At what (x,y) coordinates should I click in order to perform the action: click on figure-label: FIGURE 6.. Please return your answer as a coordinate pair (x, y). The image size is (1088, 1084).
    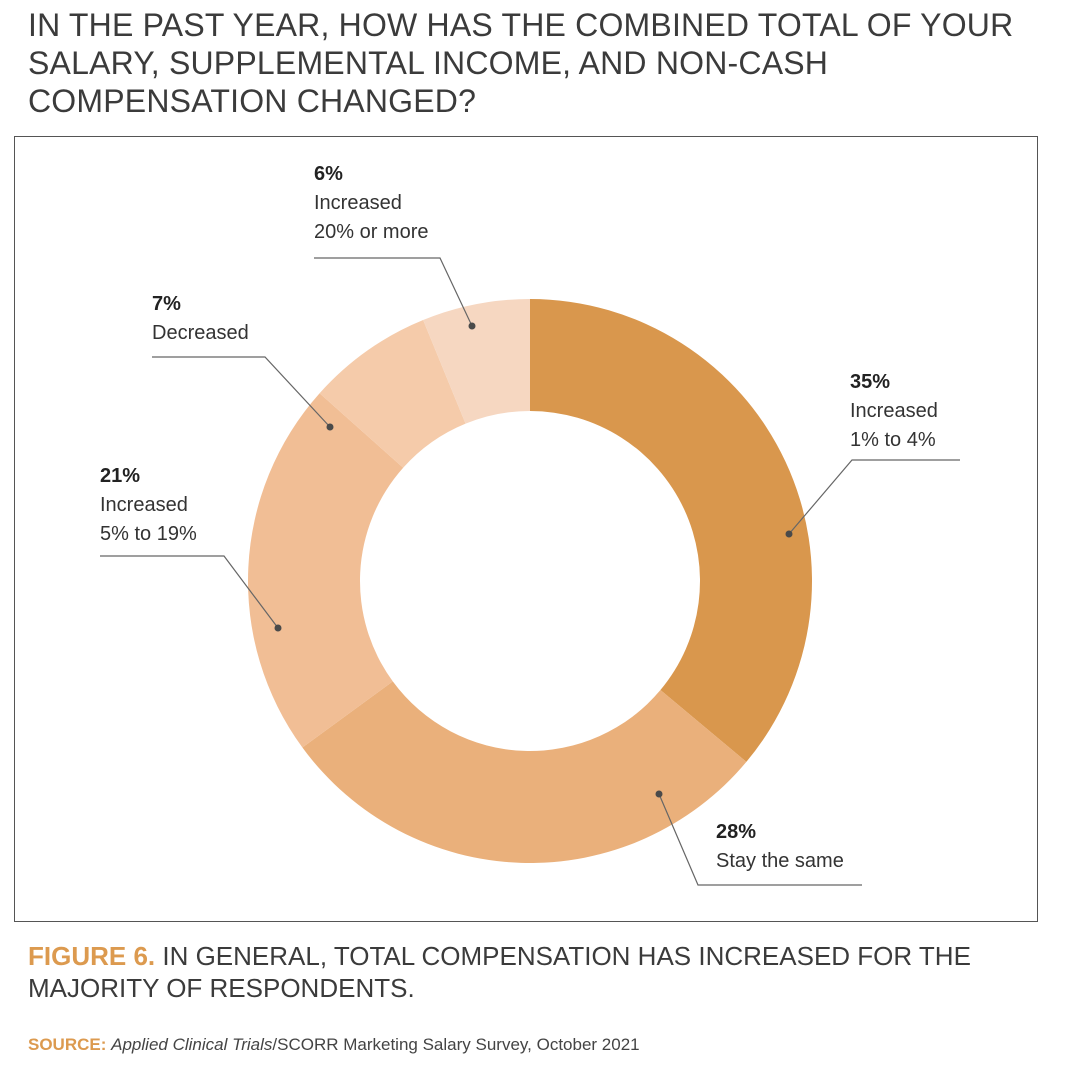
    Looking at the image, I should click on (92, 956).